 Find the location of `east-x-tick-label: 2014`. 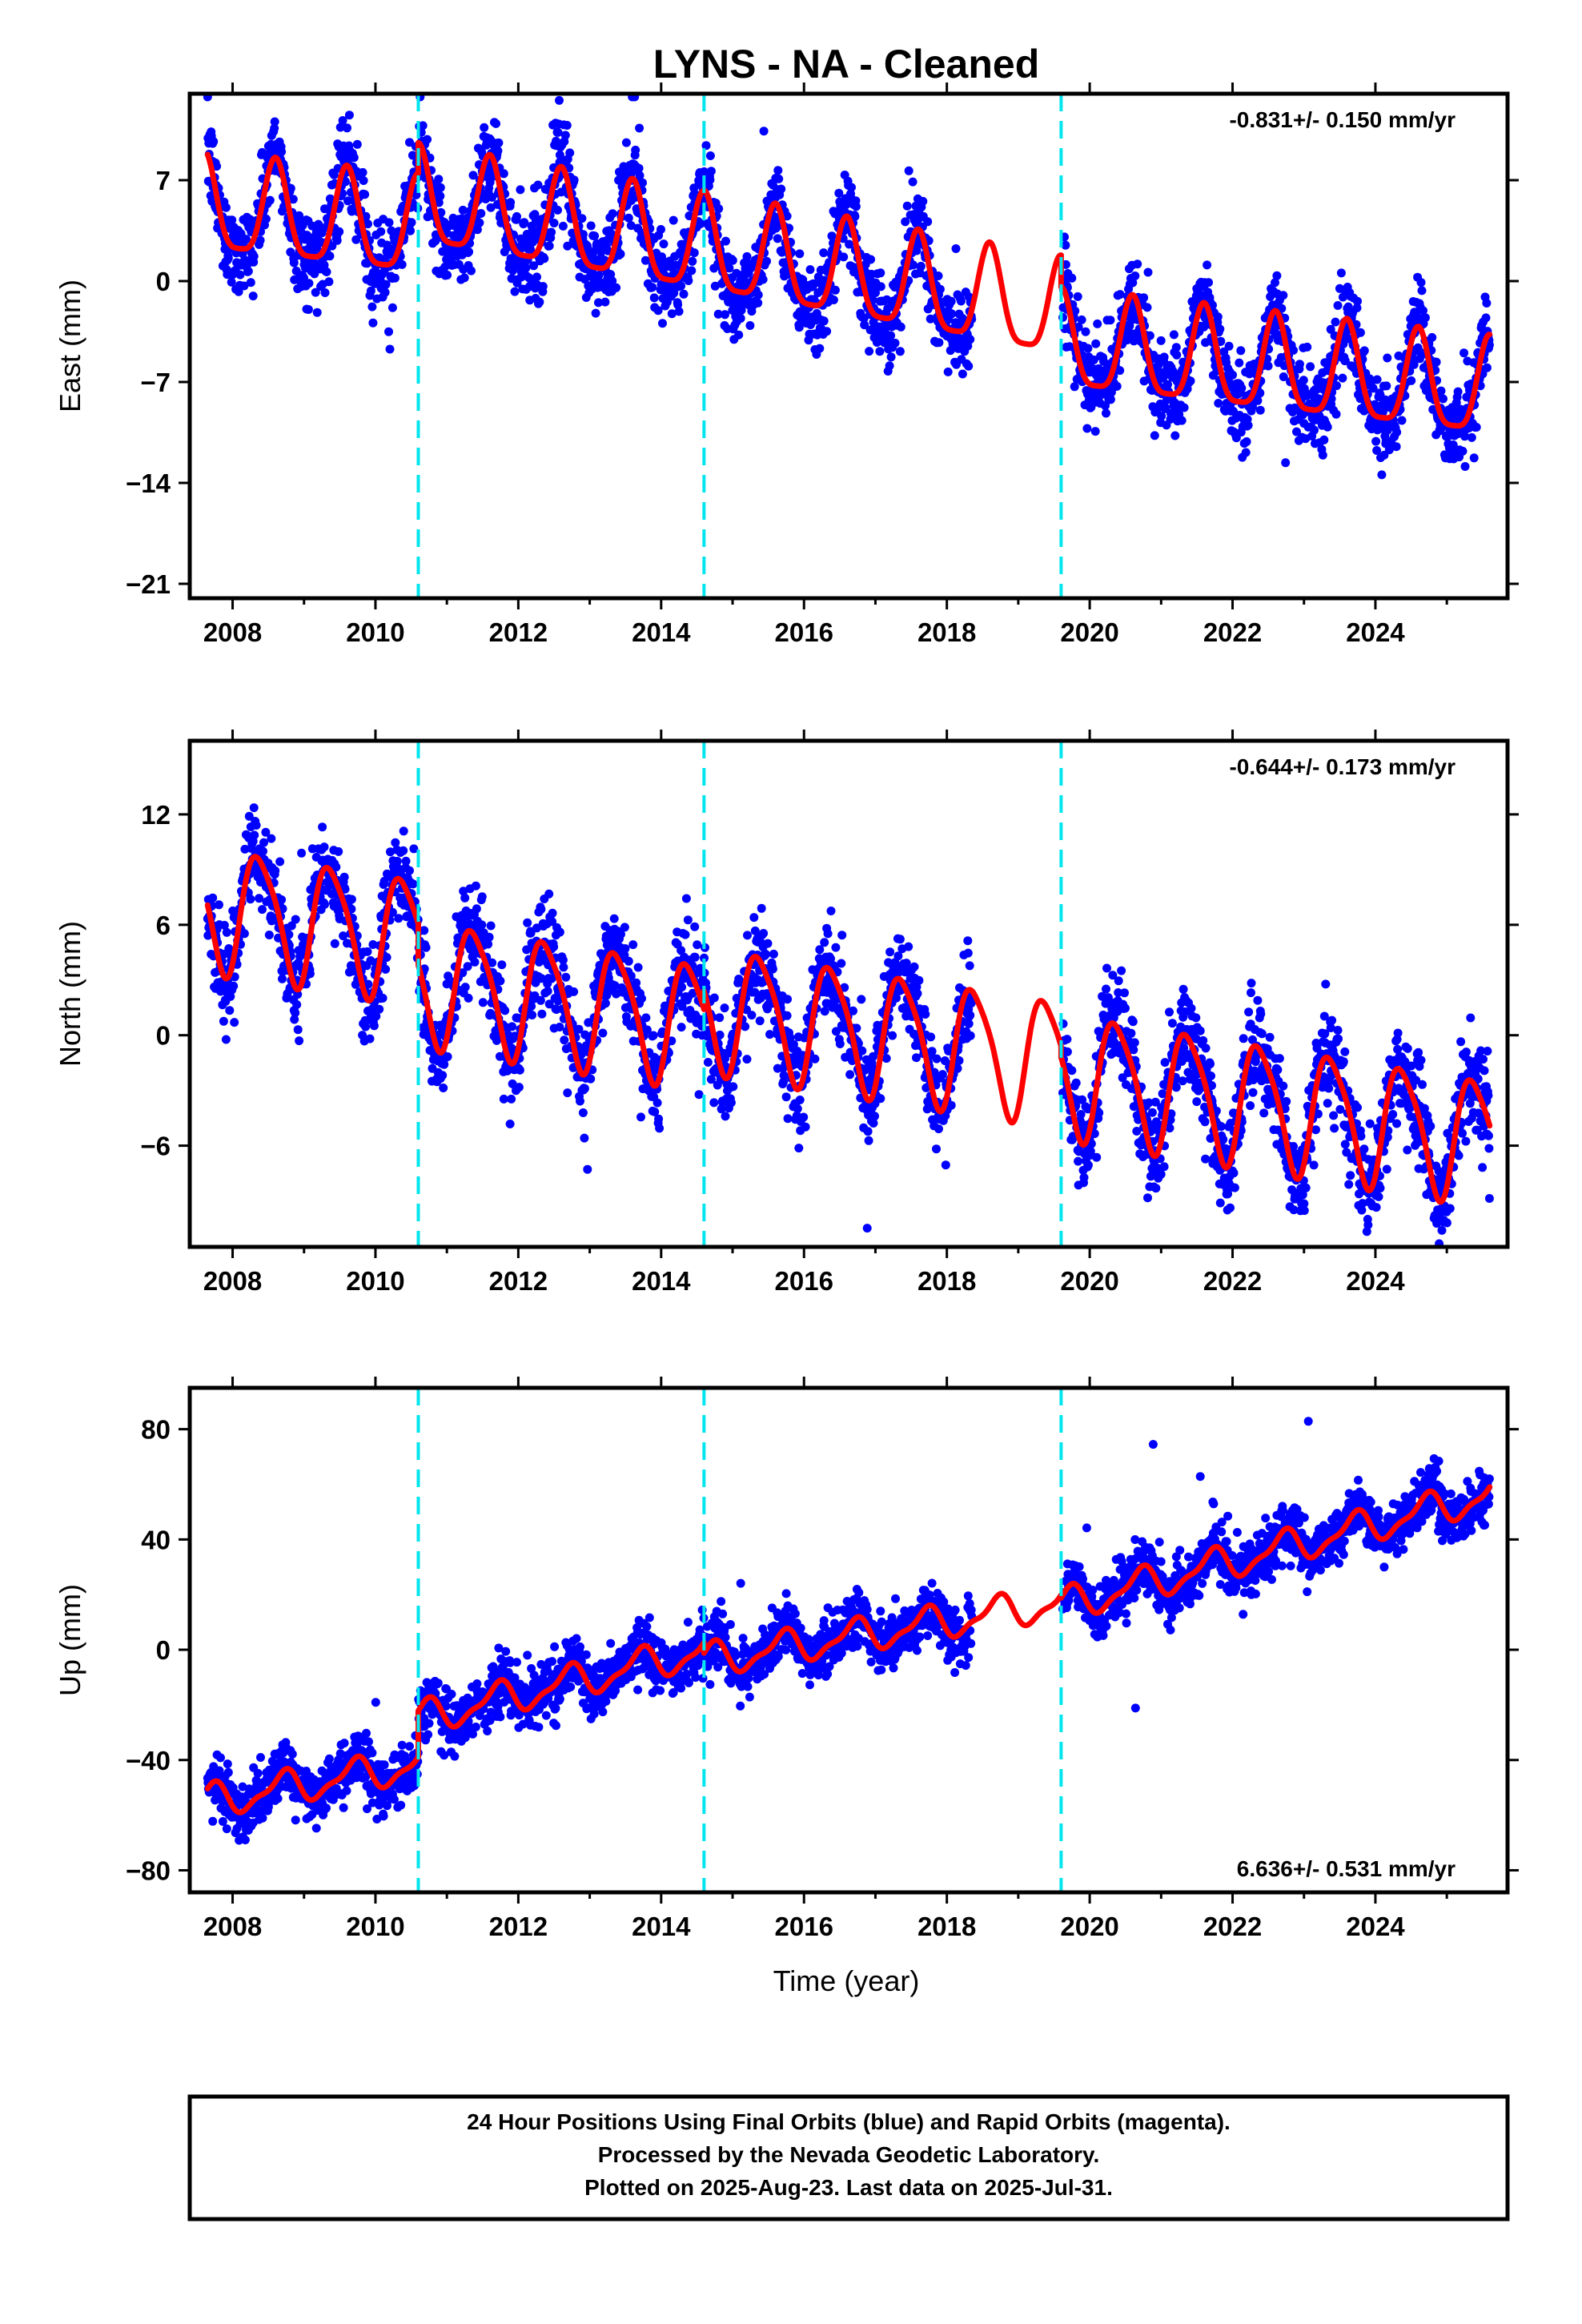

east-x-tick-label: 2014 is located at coordinates (661, 632).